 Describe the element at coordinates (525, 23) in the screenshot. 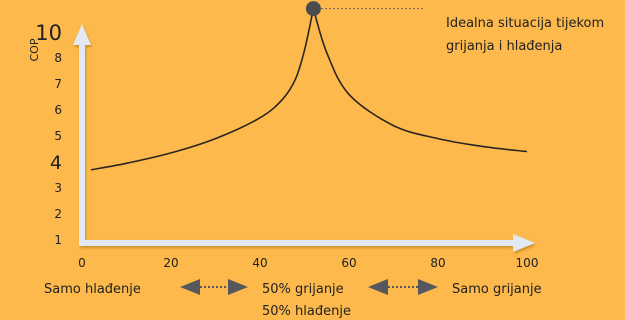

I see `peak-annotation-line1: Idealna situacija tijekom` at that location.